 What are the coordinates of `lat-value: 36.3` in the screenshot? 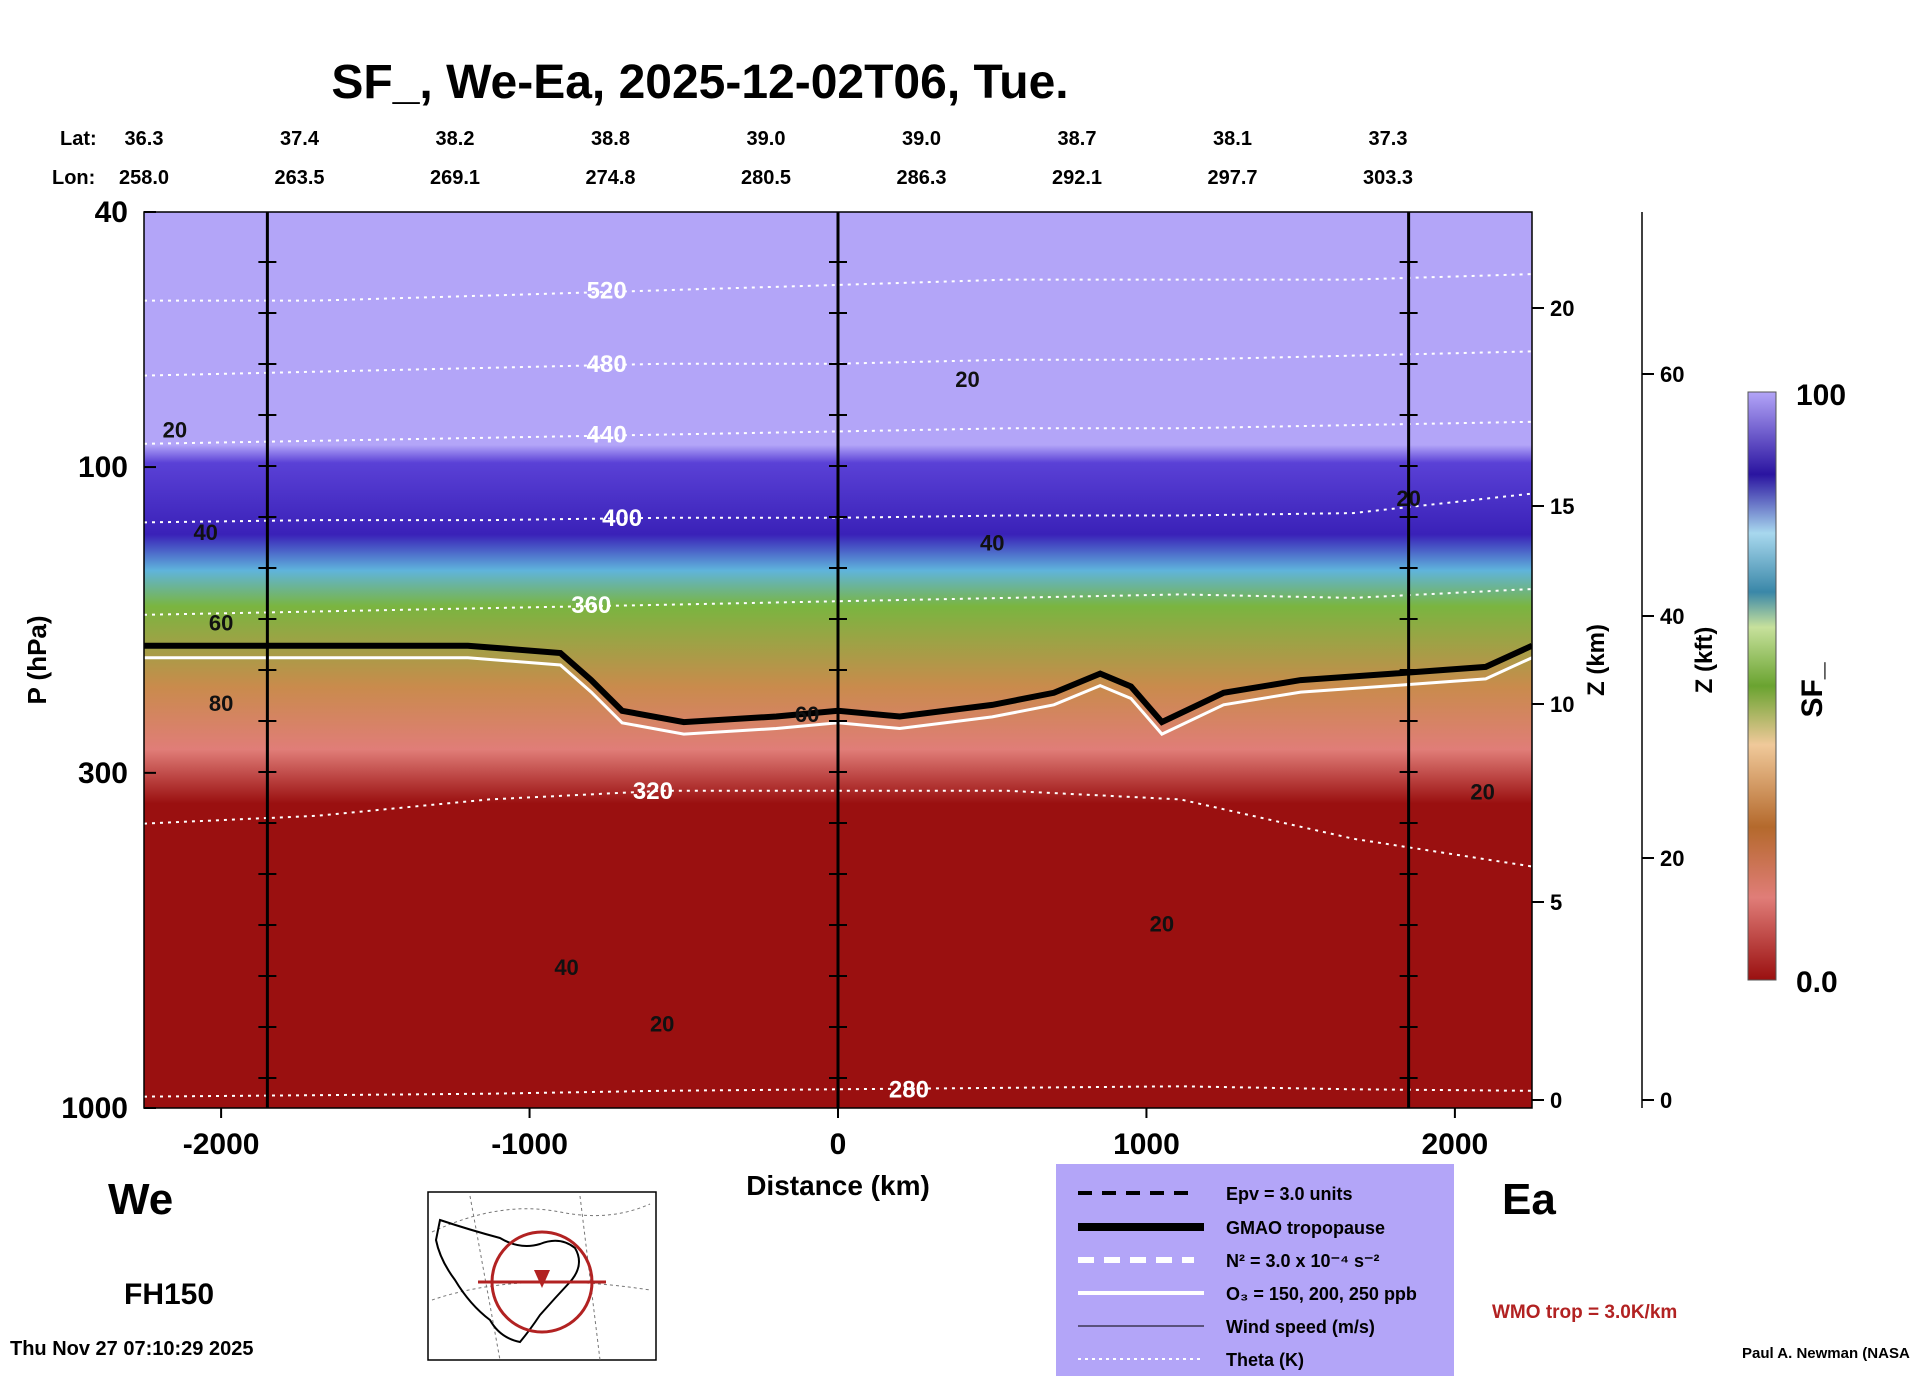 It's located at (144, 139).